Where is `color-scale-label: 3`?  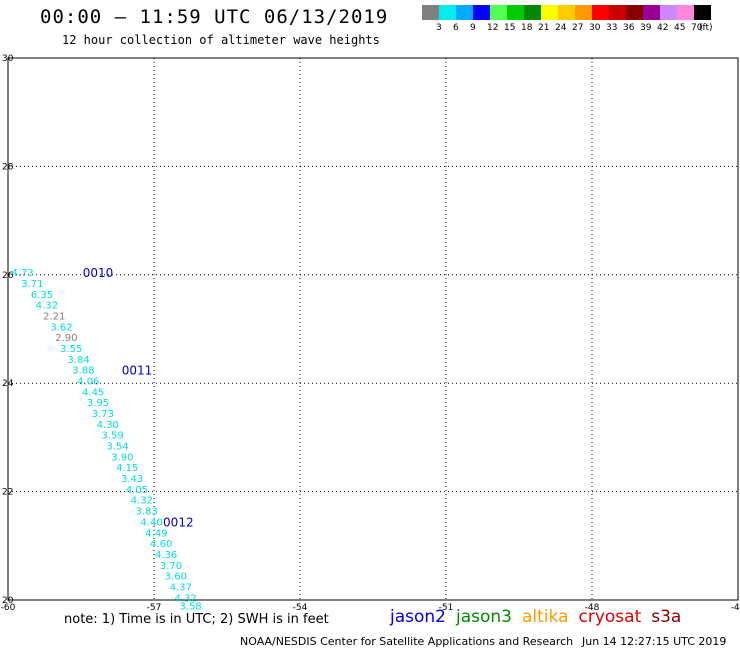 color-scale-label: 3 is located at coordinates (439, 28).